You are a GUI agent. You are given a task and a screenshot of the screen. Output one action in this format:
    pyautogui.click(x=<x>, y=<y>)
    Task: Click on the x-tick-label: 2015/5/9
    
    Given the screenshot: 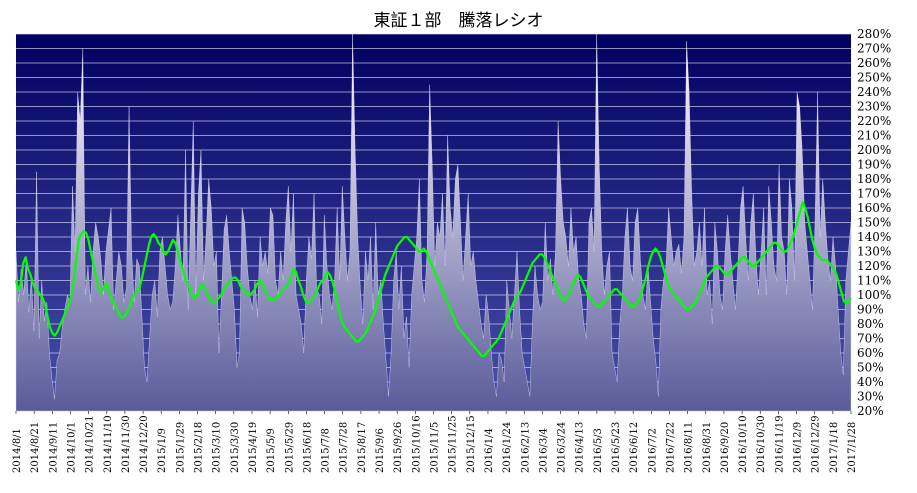 What is the action you would take?
    pyautogui.click(x=271, y=450)
    